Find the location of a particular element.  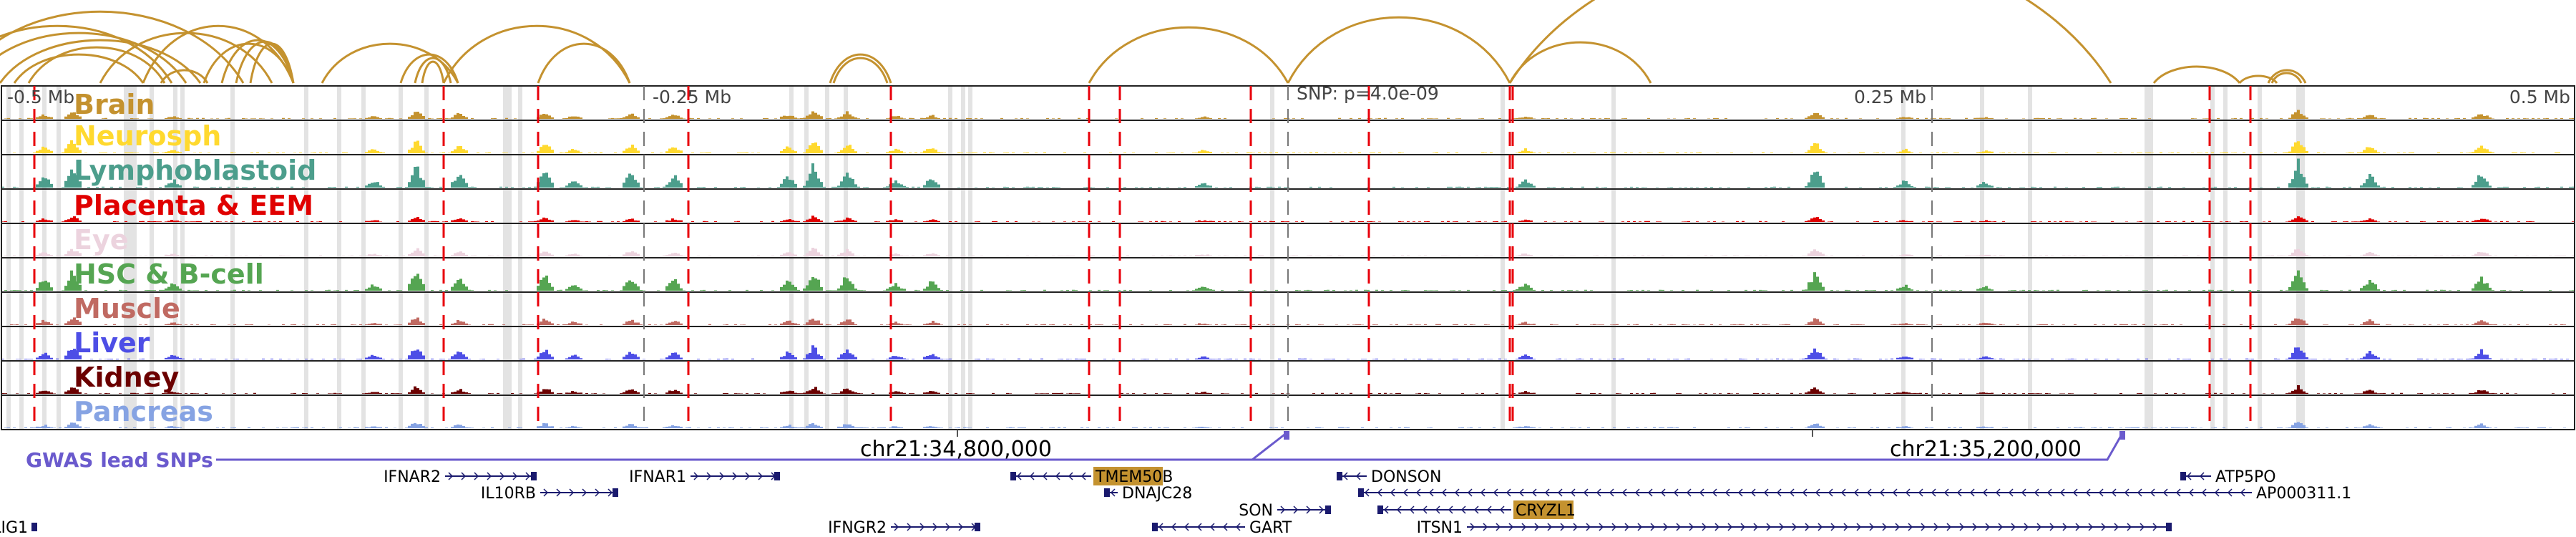

gene-gart: GART is located at coordinates (1222, 528).